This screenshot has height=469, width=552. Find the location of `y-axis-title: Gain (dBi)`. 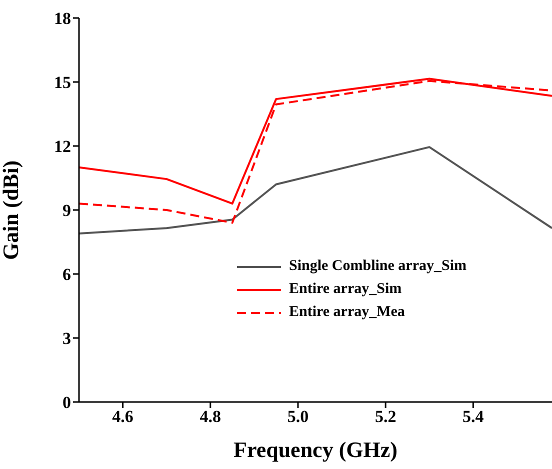

y-axis-title: Gain (dBi) is located at coordinates (11, 210).